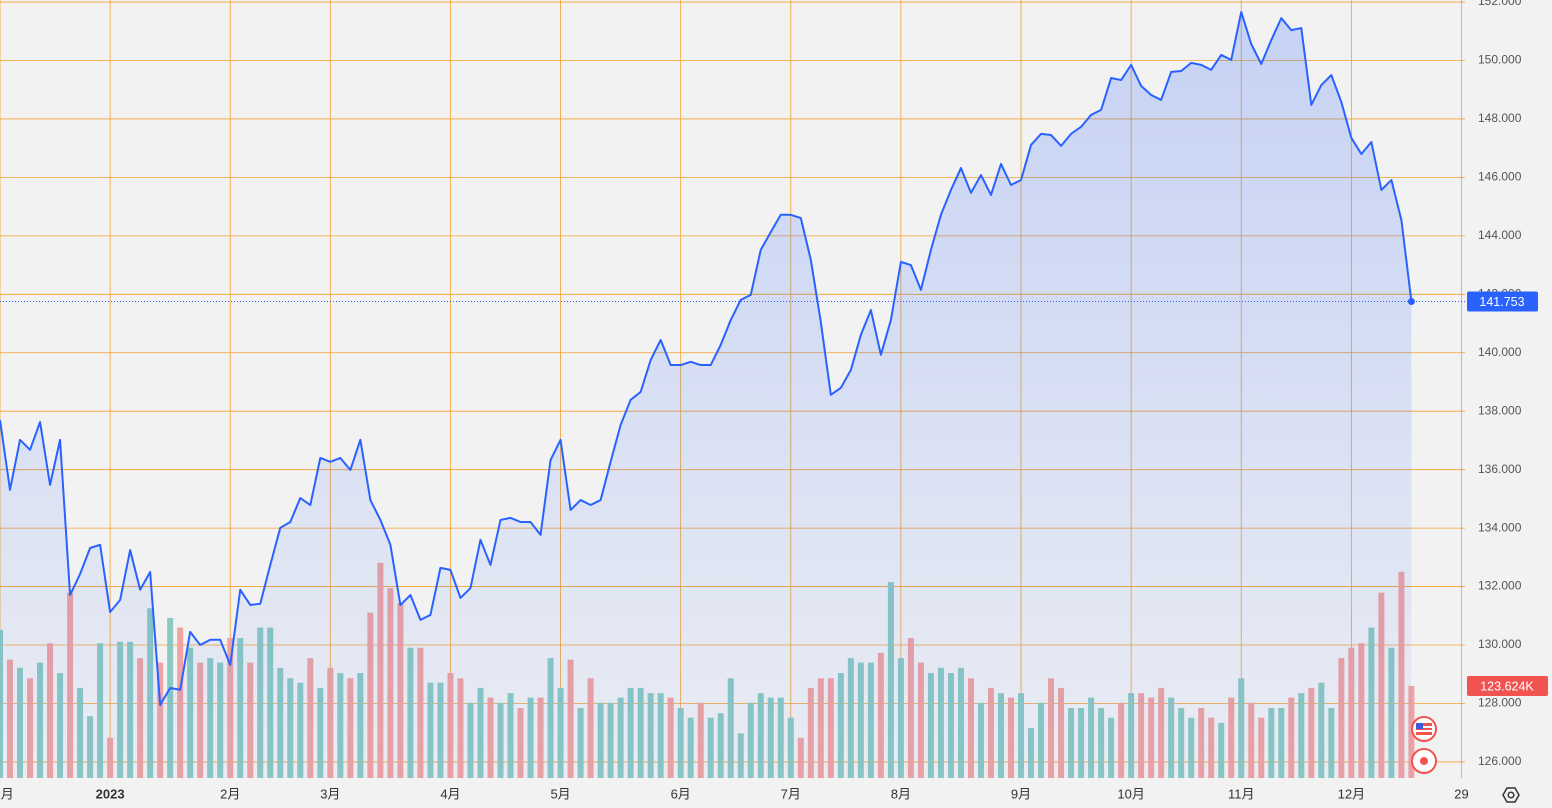 The image size is (1552, 808). What do you see at coordinates (560, 793) in the screenshot?
I see `x-tick-label: 5月` at bounding box center [560, 793].